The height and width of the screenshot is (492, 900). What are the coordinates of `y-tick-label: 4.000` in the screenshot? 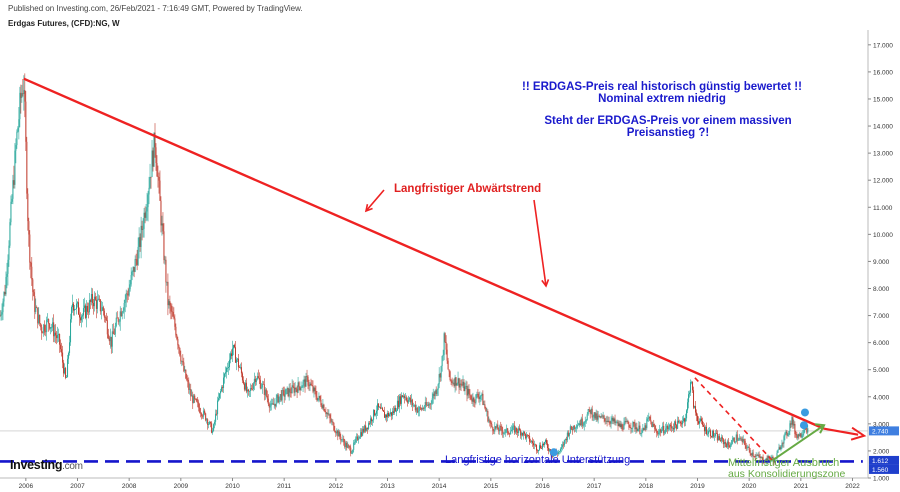 It's located at (881, 397).